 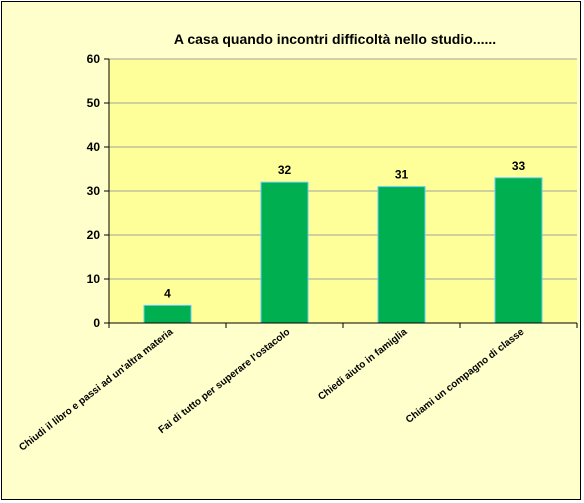 I want to click on y-tick-label: 40, so click(x=94, y=147).